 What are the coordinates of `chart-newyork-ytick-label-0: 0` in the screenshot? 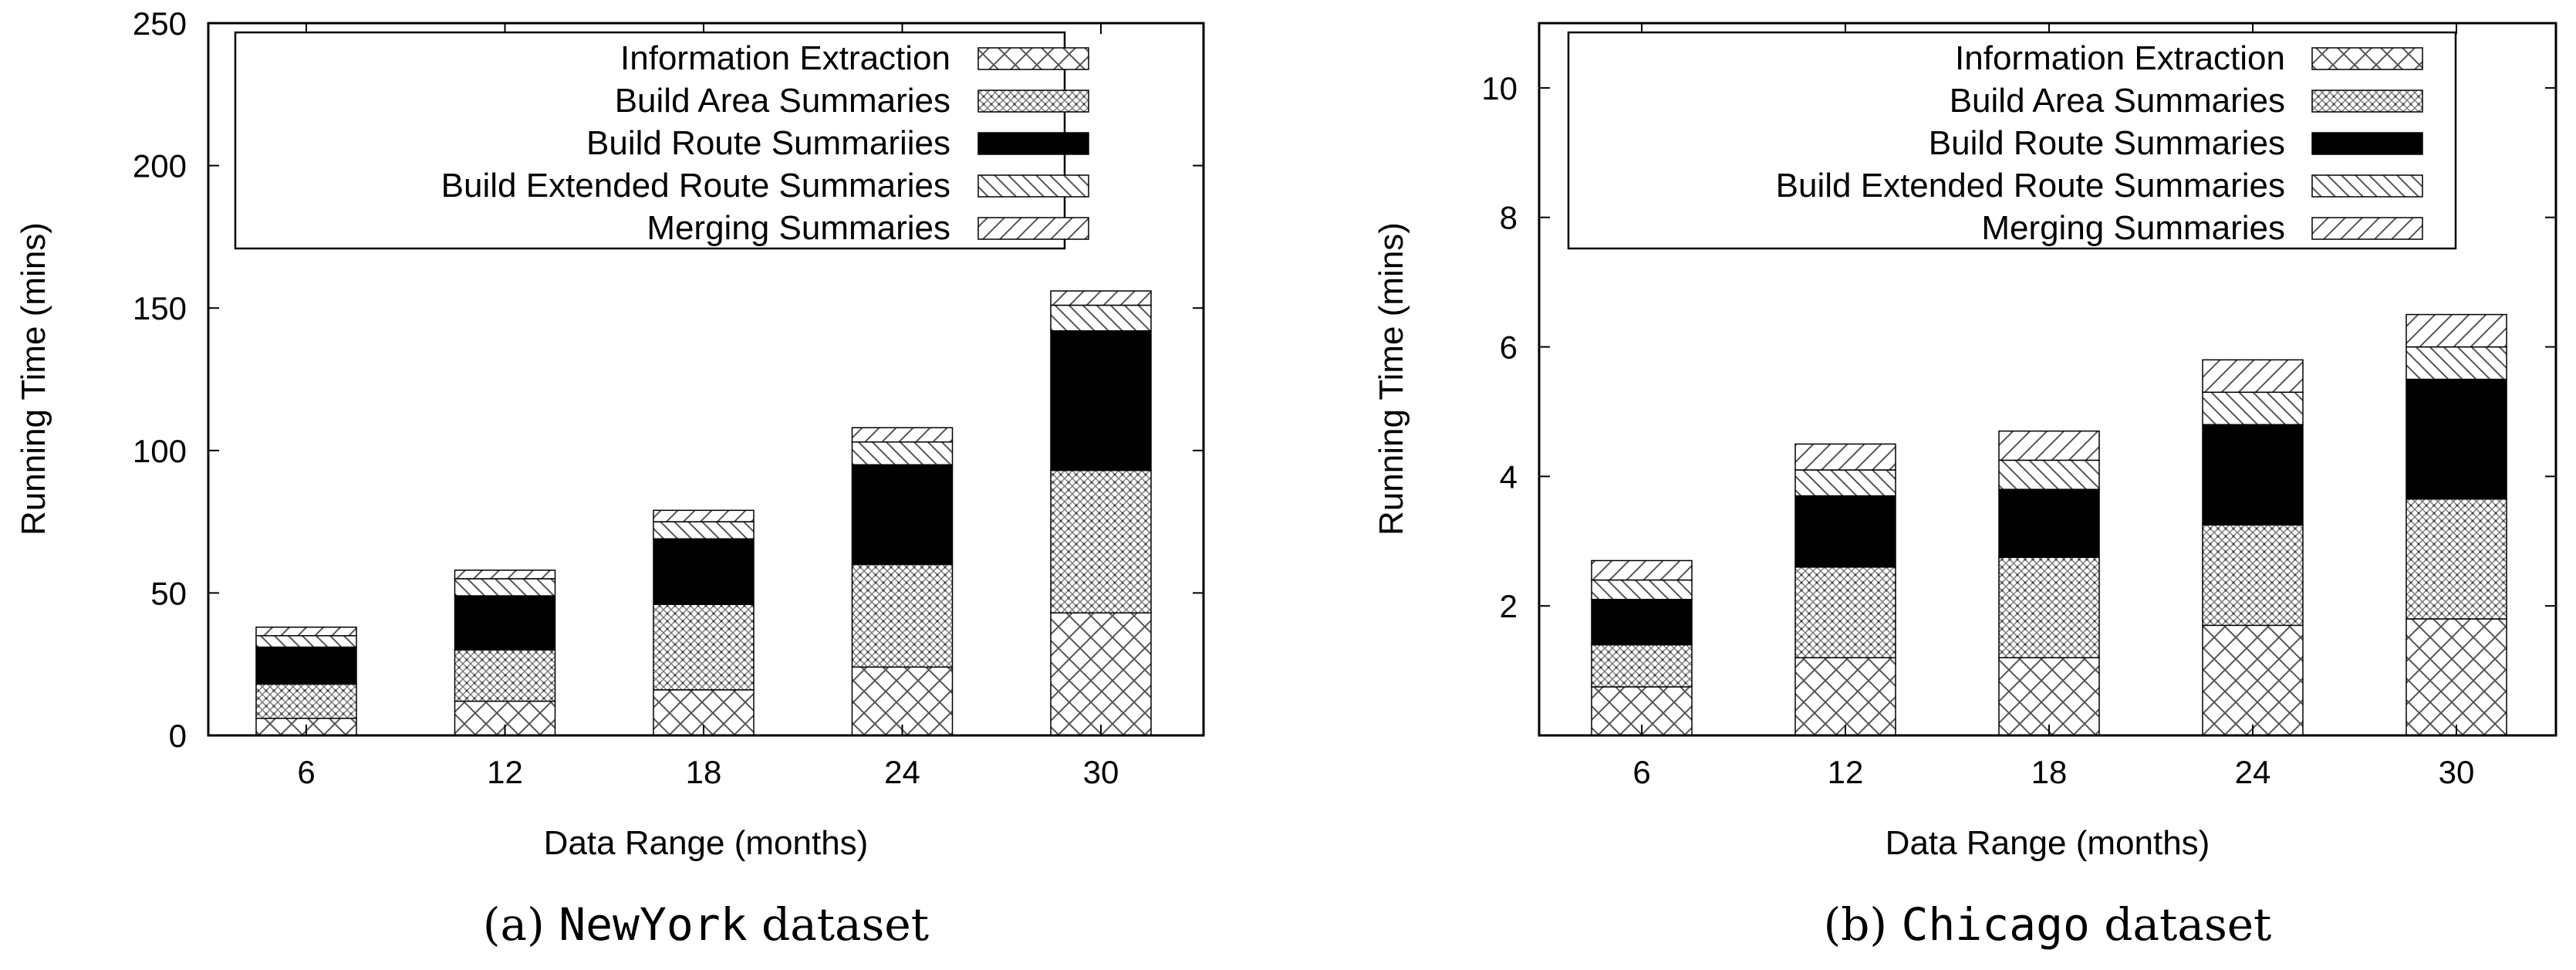 It's located at (178, 736).